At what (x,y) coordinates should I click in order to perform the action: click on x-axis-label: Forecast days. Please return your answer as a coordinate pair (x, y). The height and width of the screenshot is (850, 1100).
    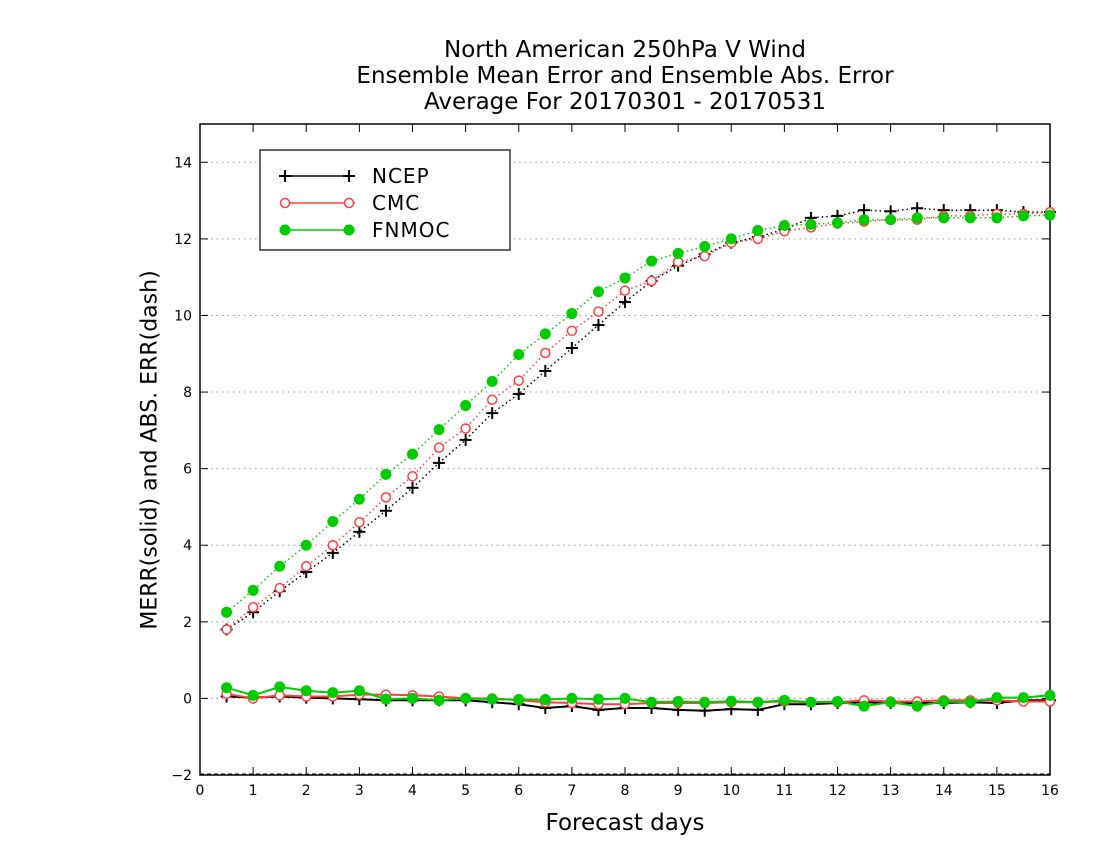
    Looking at the image, I should click on (625, 823).